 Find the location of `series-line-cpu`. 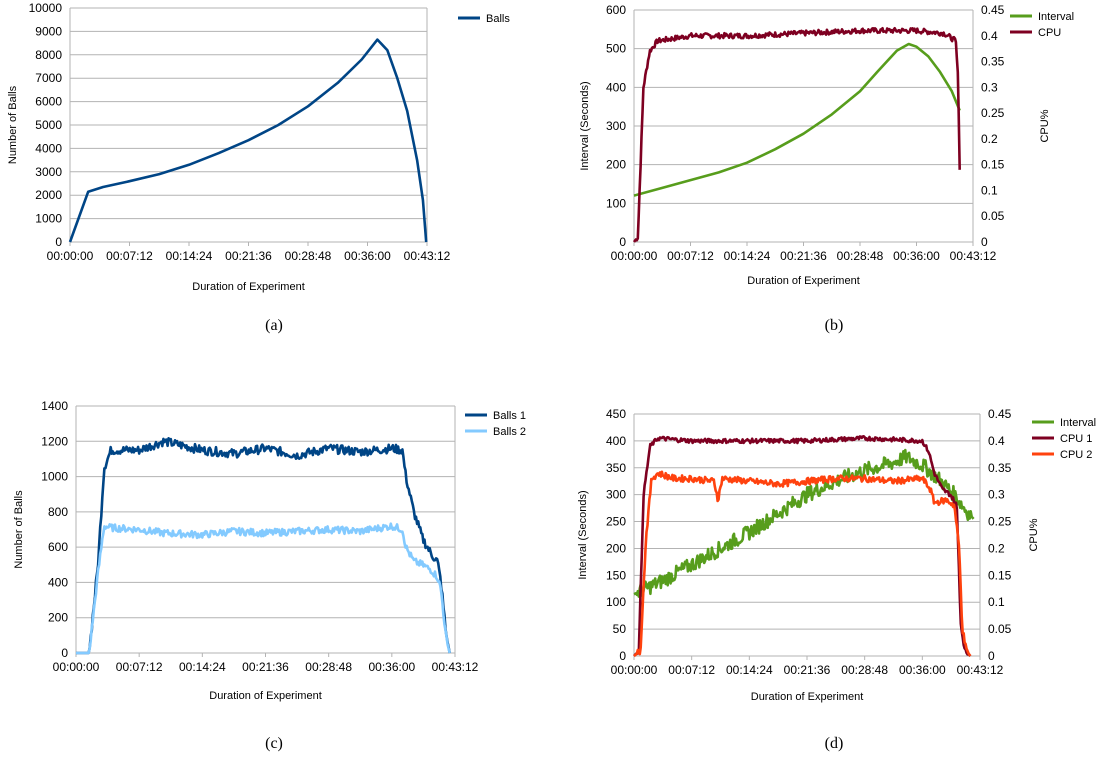

series-line-cpu is located at coordinates (796, 134).